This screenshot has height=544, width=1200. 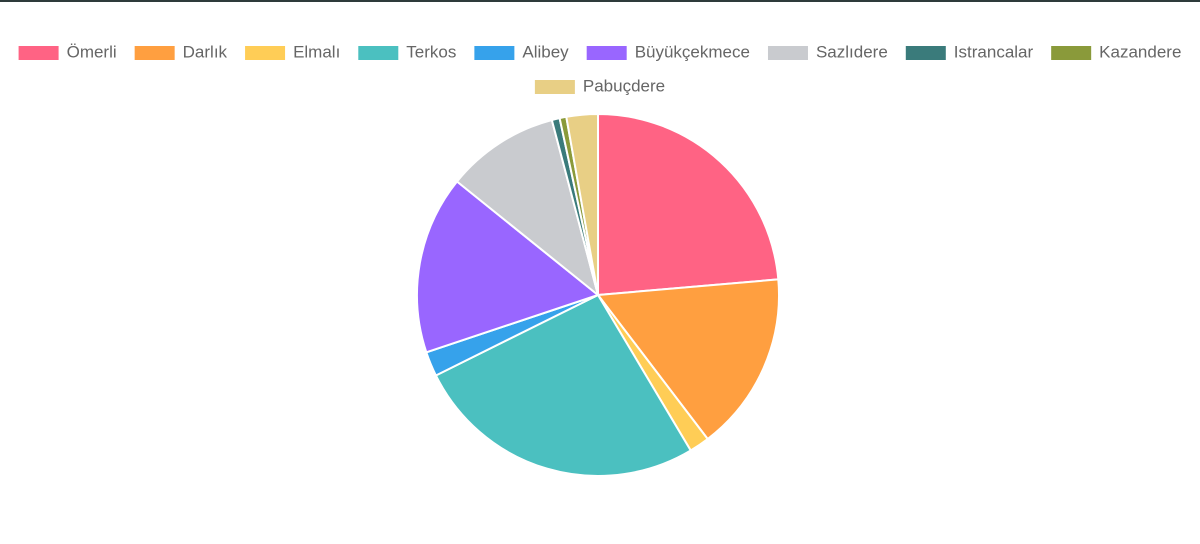 What do you see at coordinates (431, 51) in the screenshot?
I see `legend-label: Terkos` at bounding box center [431, 51].